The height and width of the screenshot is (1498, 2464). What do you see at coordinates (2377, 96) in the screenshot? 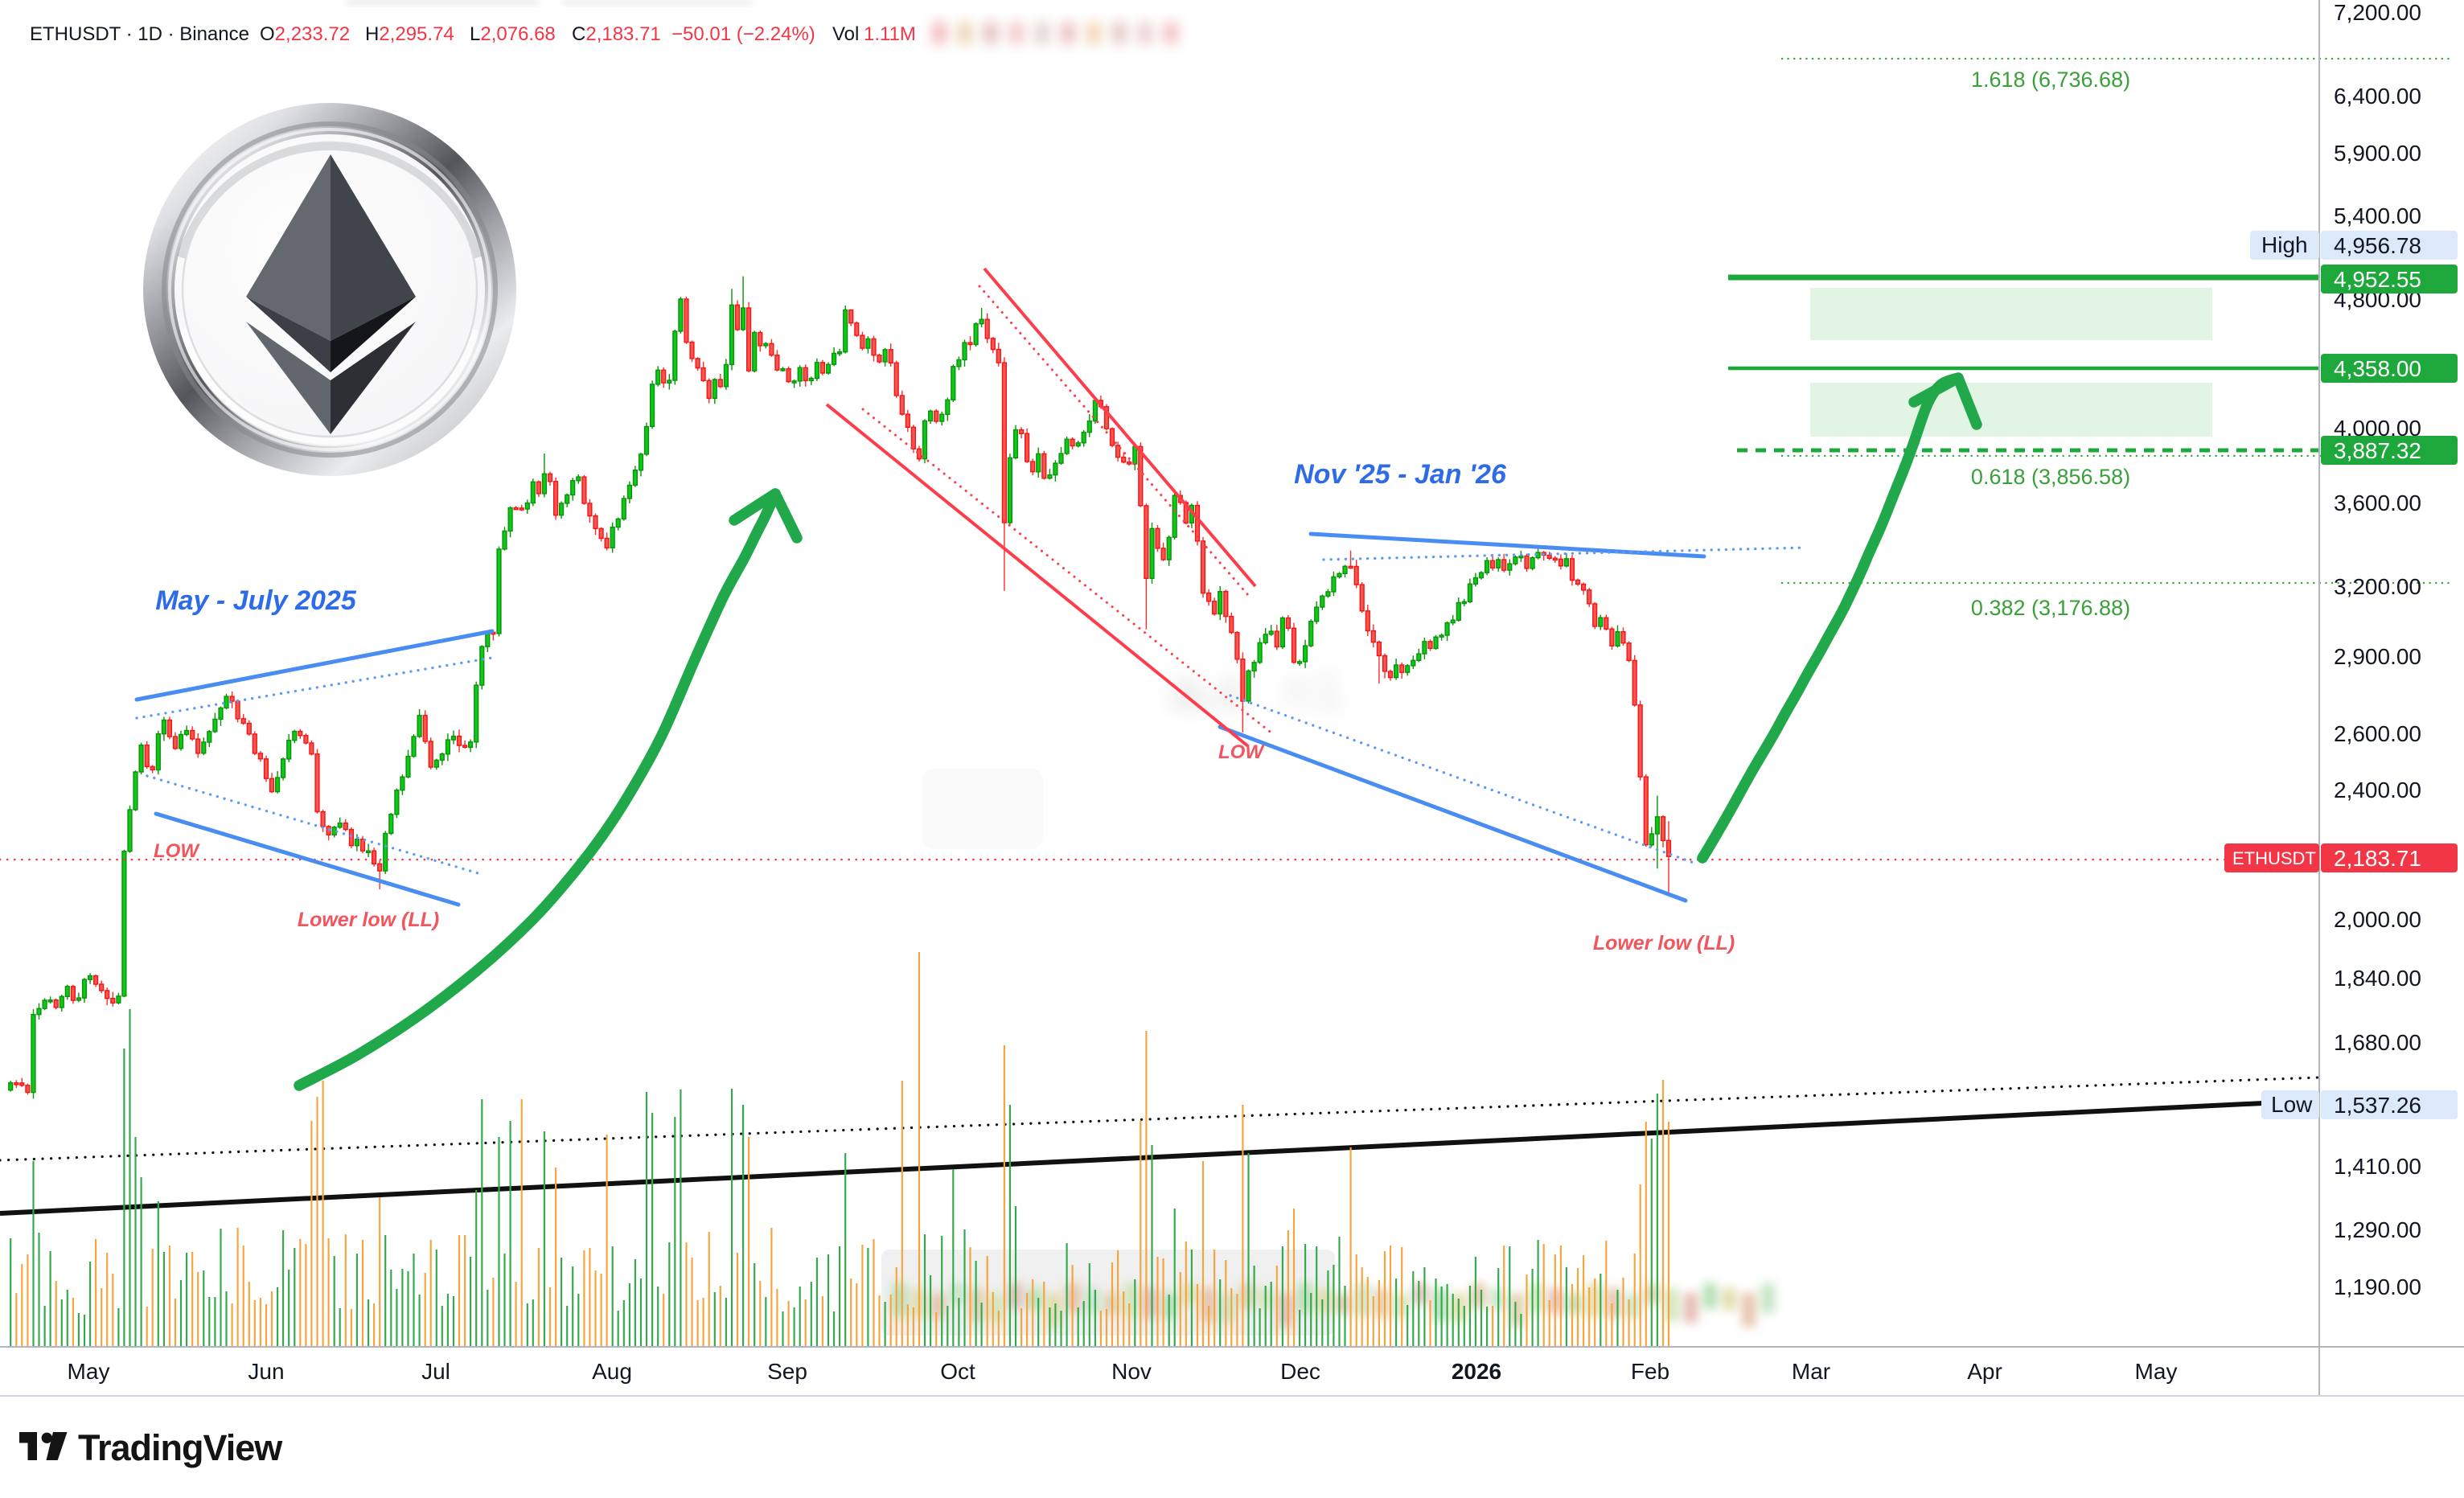
I see `svg-text: 6,400.00` at bounding box center [2377, 96].